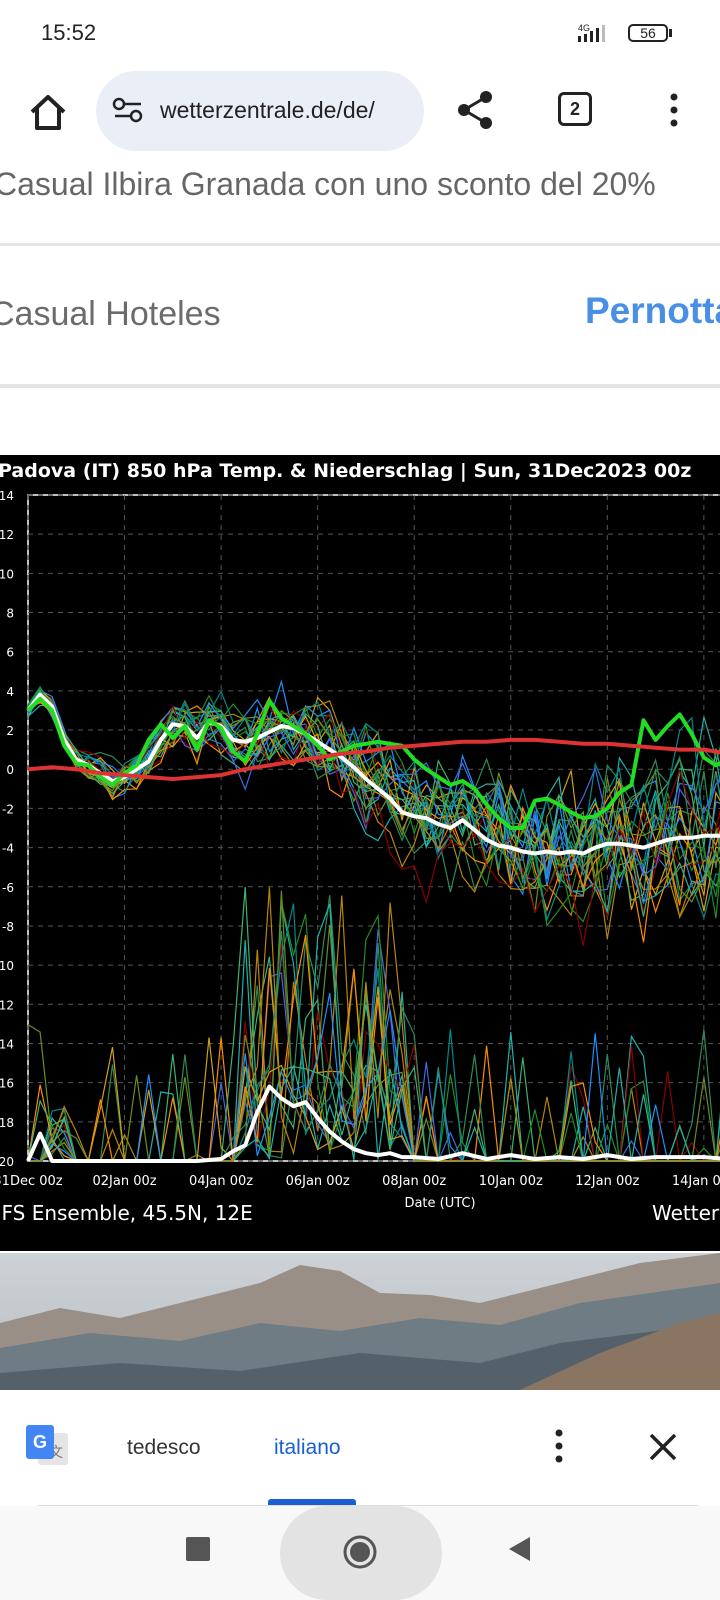 The height and width of the screenshot is (1600, 720). Describe the element at coordinates (10, 614) in the screenshot. I see `y-tick-label: 8` at that location.